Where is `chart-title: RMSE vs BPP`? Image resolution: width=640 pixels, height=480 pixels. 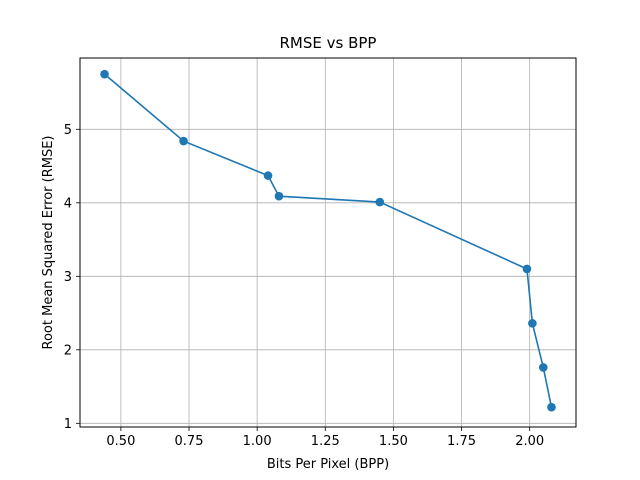
chart-title: RMSE vs BPP is located at coordinates (328, 43).